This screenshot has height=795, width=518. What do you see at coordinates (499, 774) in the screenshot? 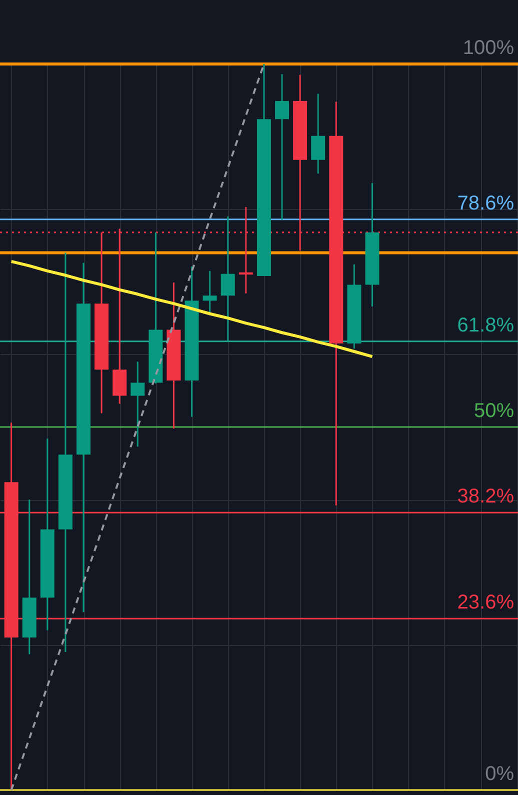
I see `ref-line-label: 0%` at bounding box center [499, 774].